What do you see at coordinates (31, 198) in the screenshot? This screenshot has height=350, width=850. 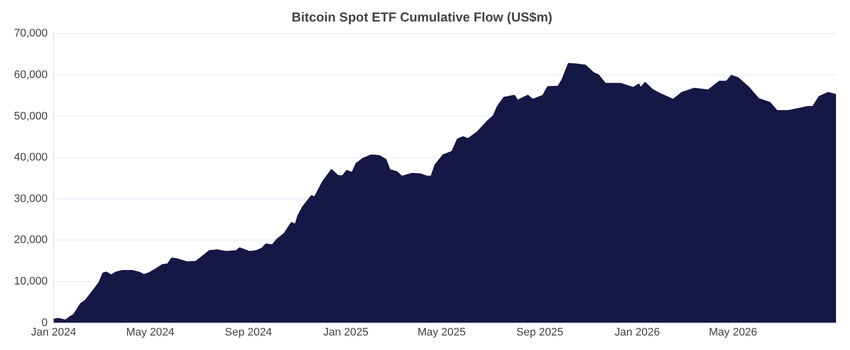 I see `y-tick-label: 30,000` at bounding box center [31, 198].